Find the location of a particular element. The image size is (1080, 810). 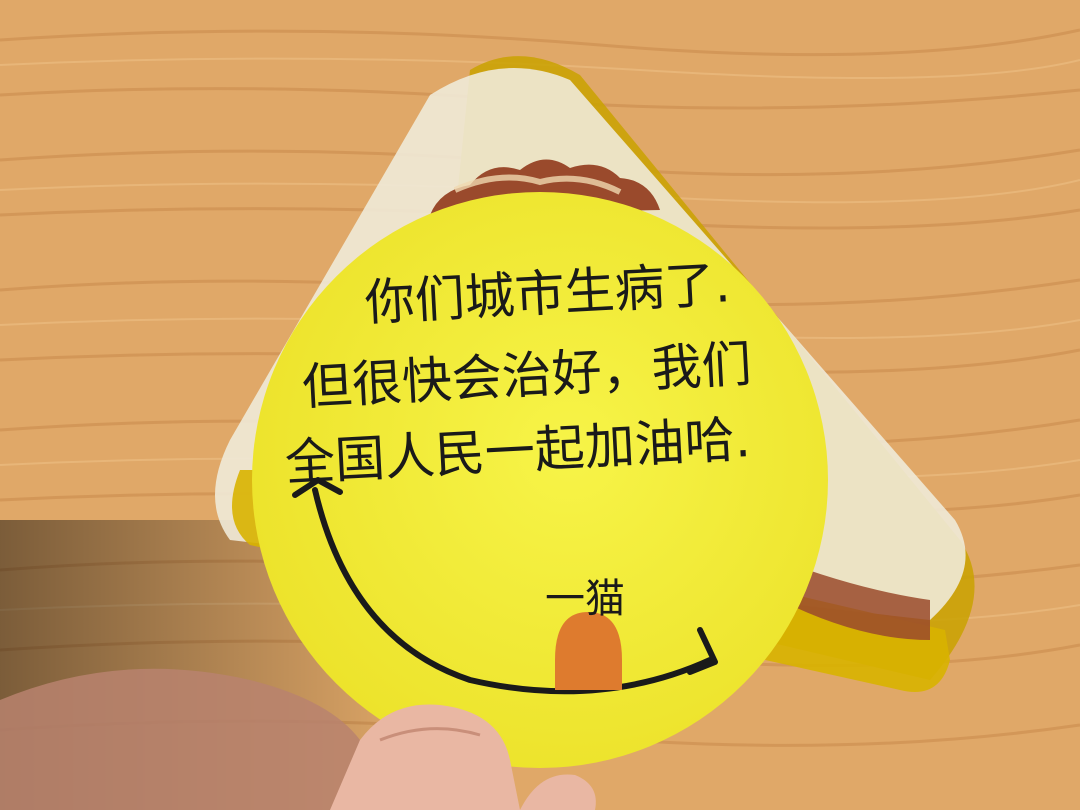

tongue-icon is located at coordinates (588, 651).